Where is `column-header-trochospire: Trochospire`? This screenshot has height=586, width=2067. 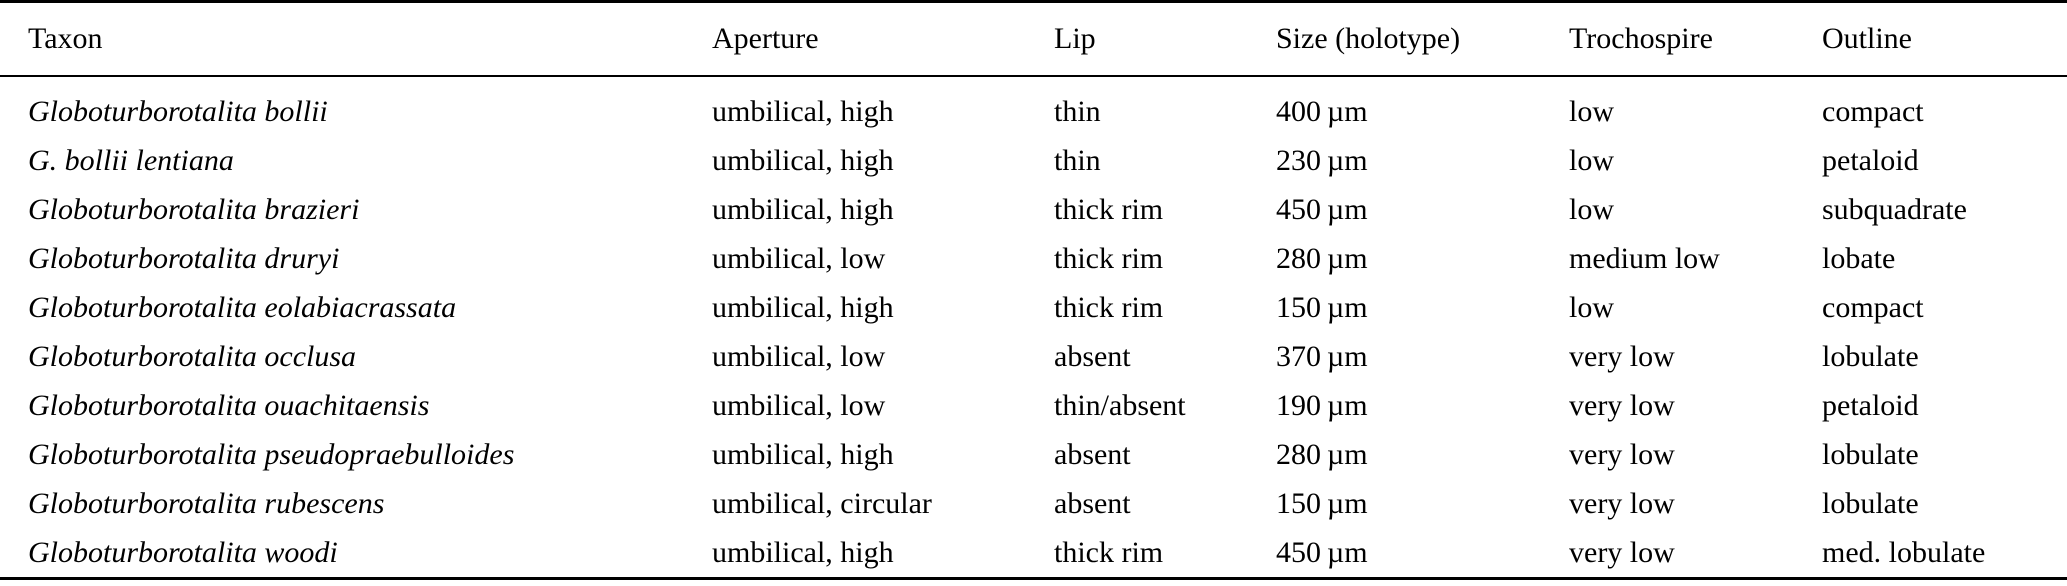
column-header-trochospire: Trochospire is located at coordinates (1695, 39).